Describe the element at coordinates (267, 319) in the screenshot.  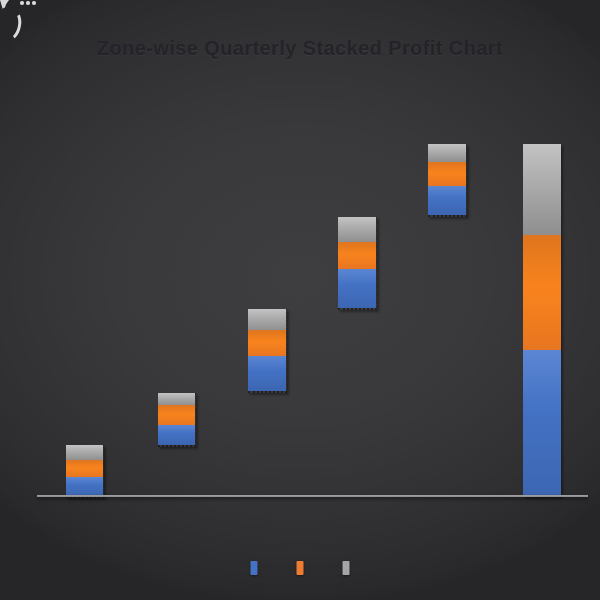
I see `bar-3-segment-gray` at that location.